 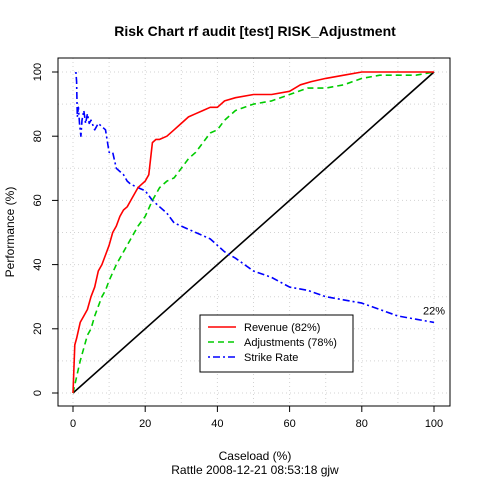 I want to click on legend-entry: Revenue (82%), so click(x=282, y=328).